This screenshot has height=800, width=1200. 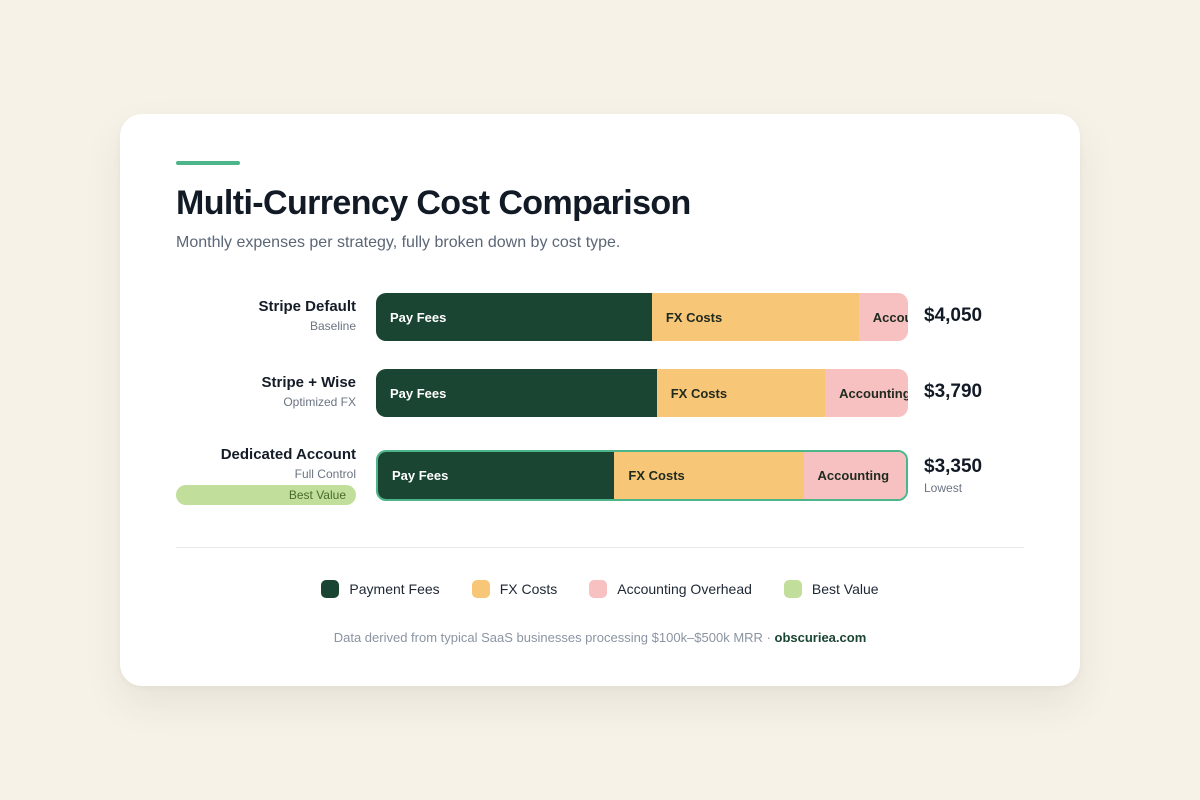 I want to click on legend-item-fx-costs: FX Costs, so click(x=514, y=589).